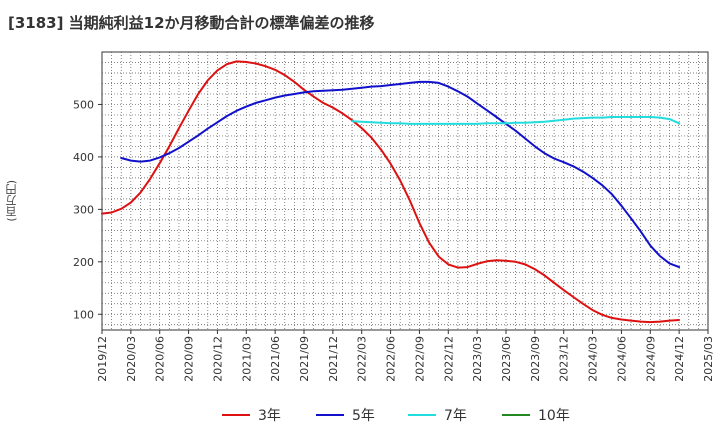  Describe the element at coordinates (131, 359) in the screenshot. I see `x-tick-label: 2020/03` at that location.